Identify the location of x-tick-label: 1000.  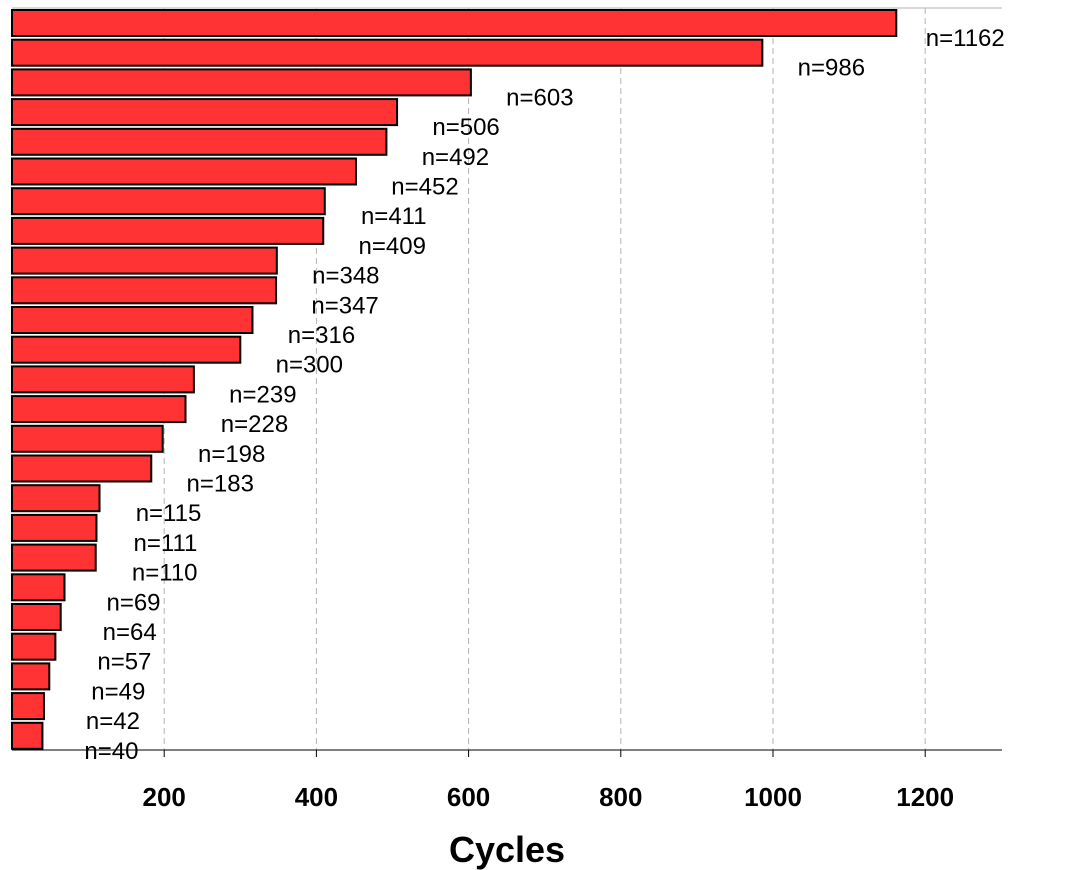
(773, 797).